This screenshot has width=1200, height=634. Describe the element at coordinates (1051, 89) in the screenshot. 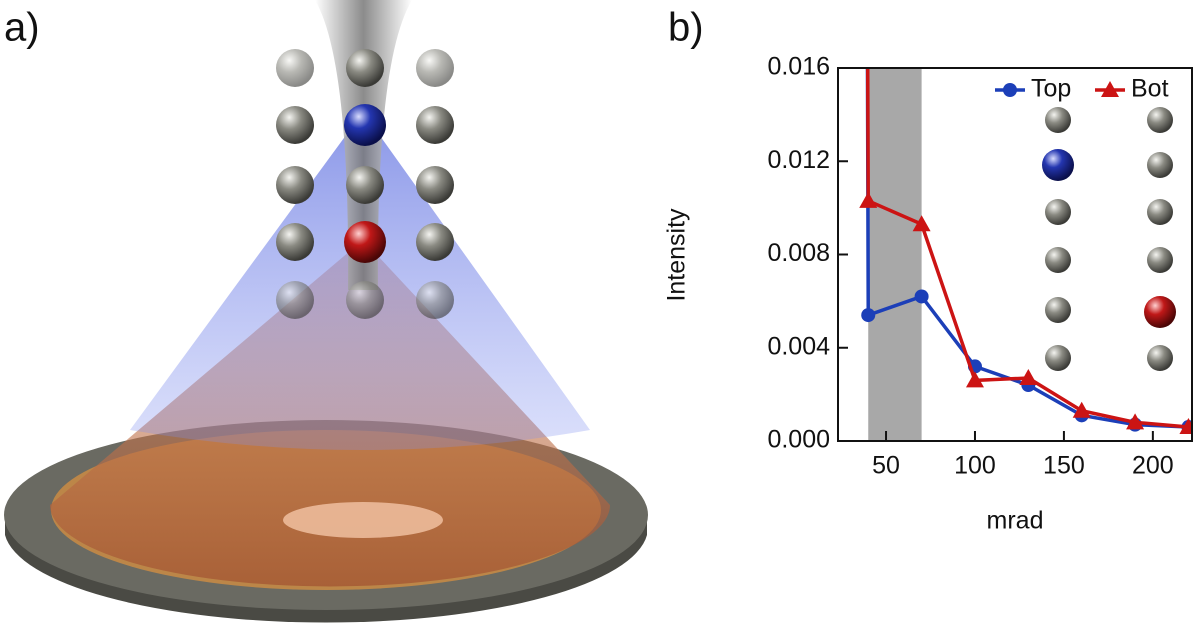

I see `legend-label: Top` at that location.